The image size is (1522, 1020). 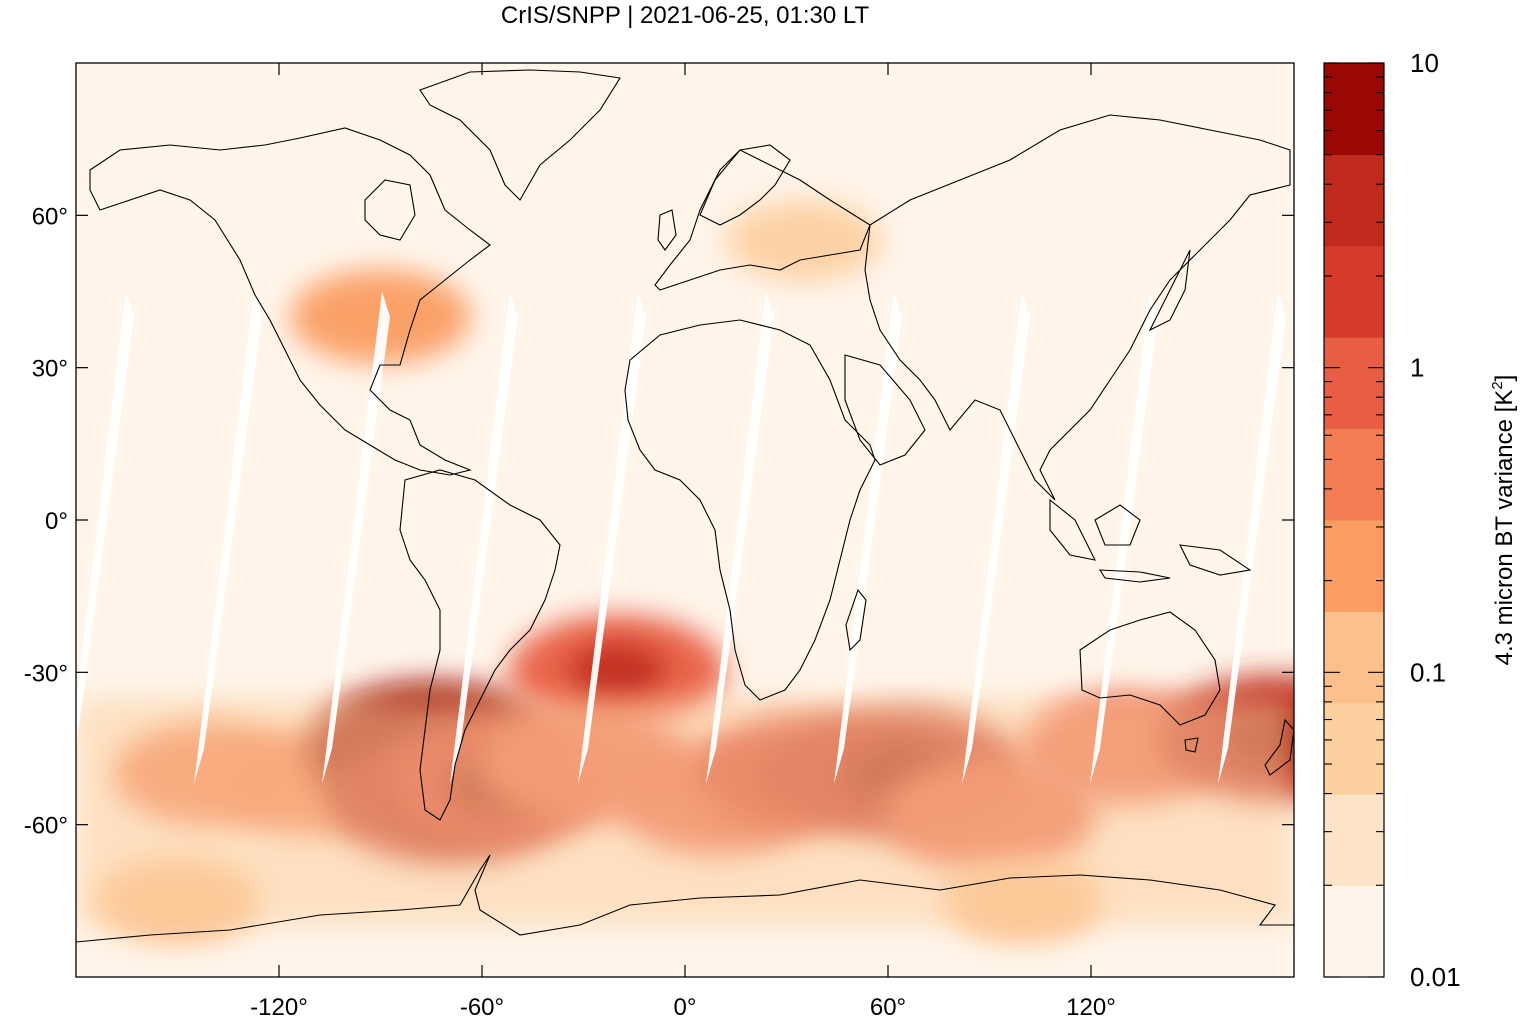 I want to click on colorbar-label-main: 4.3 micron BT variance [K, so click(x=1504, y=528).